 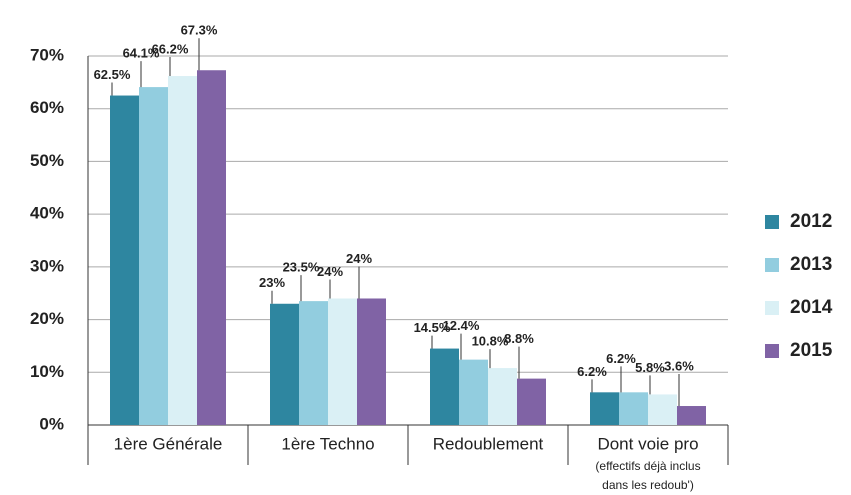 What do you see at coordinates (490, 341) in the screenshot?
I see `value-label: 10.8%` at bounding box center [490, 341].